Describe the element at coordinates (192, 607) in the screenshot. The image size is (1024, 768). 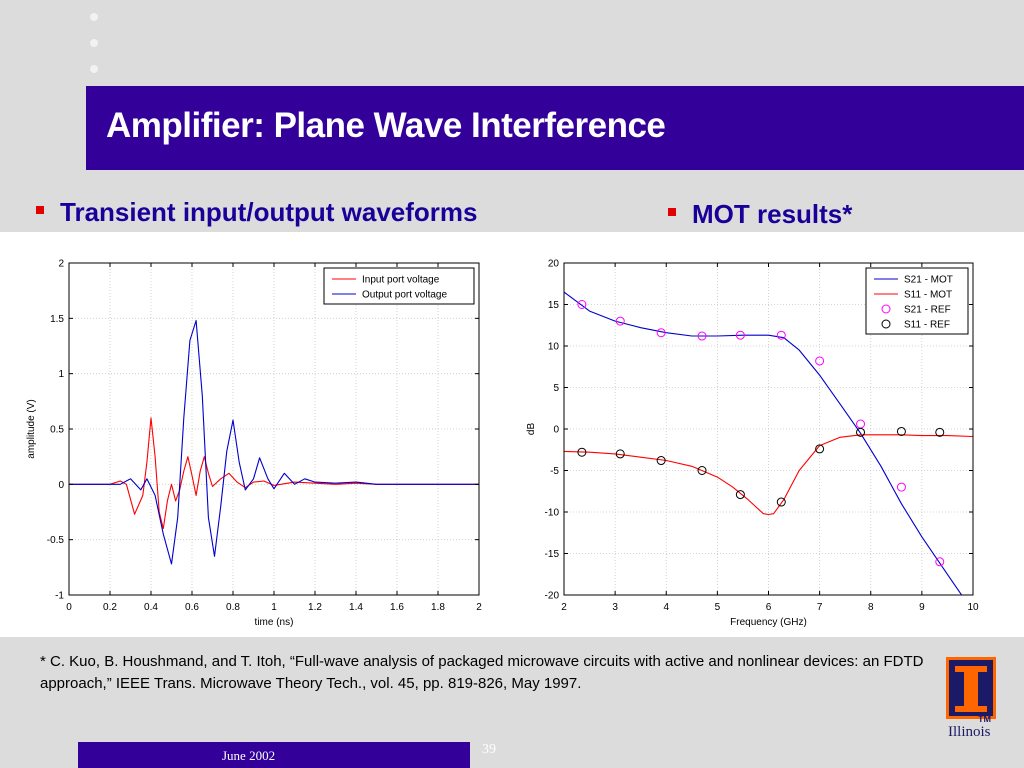
I see `x-tick-label: 0.6` at that location.